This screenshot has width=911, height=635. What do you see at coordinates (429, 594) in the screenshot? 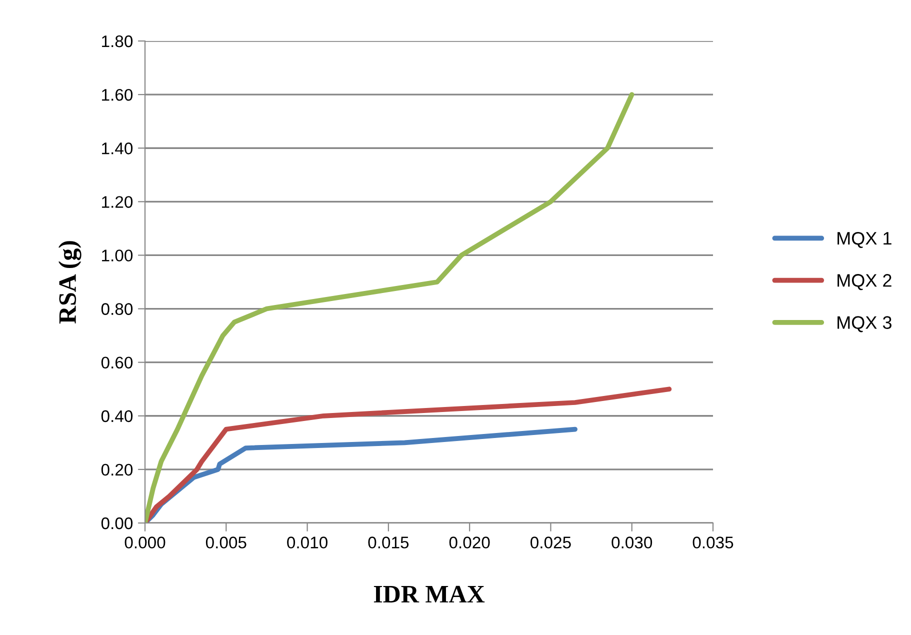
I see `x-axis-title: IDR MAX` at bounding box center [429, 594].